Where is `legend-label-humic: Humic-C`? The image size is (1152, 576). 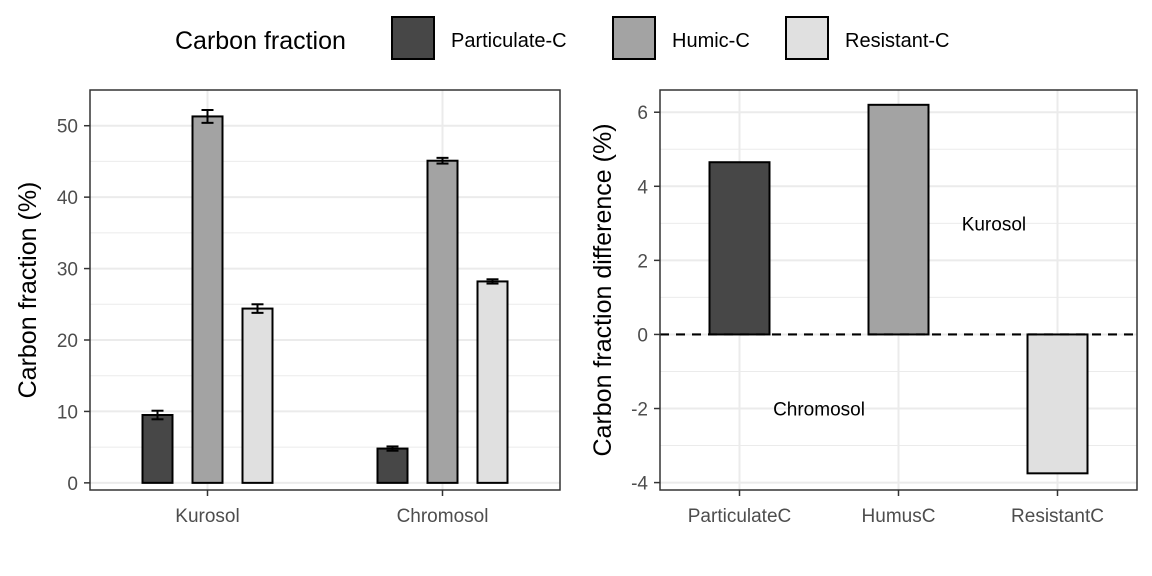
legend-label-humic: Humic-C is located at coordinates (711, 41).